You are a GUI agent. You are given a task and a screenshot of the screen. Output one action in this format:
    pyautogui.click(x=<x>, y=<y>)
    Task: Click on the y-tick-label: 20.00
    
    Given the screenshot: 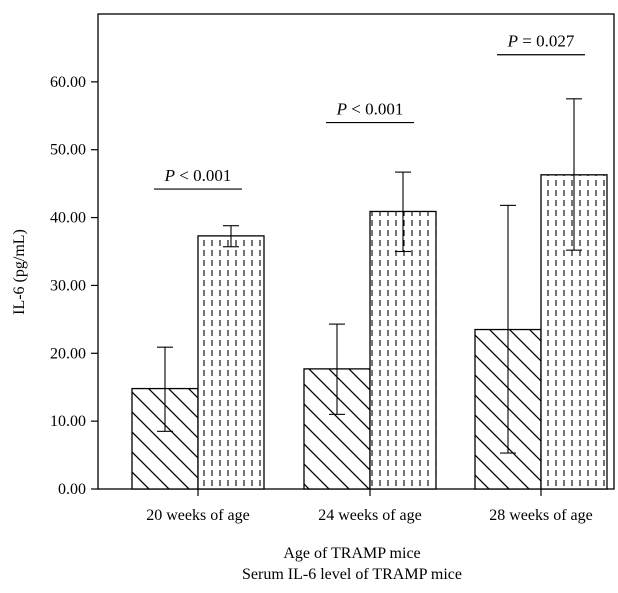 What is the action you would take?
    pyautogui.click(x=68, y=353)
    